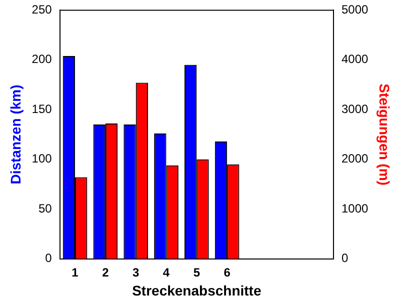 The height and width of the screenshot is (300, 400). Describe the element at coordinates (384, 135) in the screenshot. I see `y2-axis-title: Steigungen (m)` at that location.